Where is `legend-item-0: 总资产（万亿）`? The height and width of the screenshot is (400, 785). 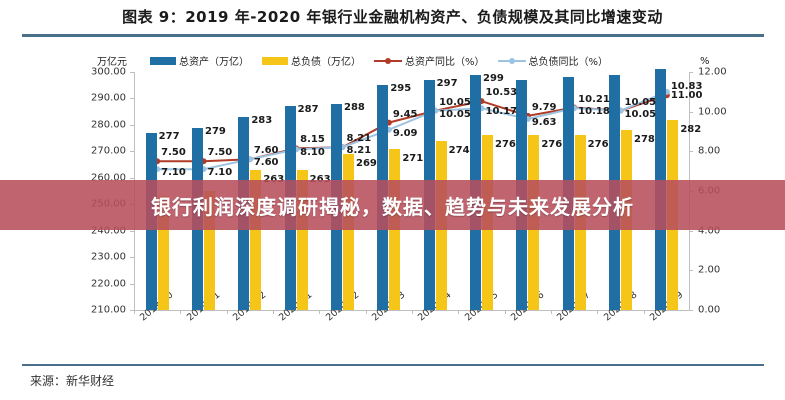 legend-item-0: 总资产（万亿） is located at coordinates (199, 60).